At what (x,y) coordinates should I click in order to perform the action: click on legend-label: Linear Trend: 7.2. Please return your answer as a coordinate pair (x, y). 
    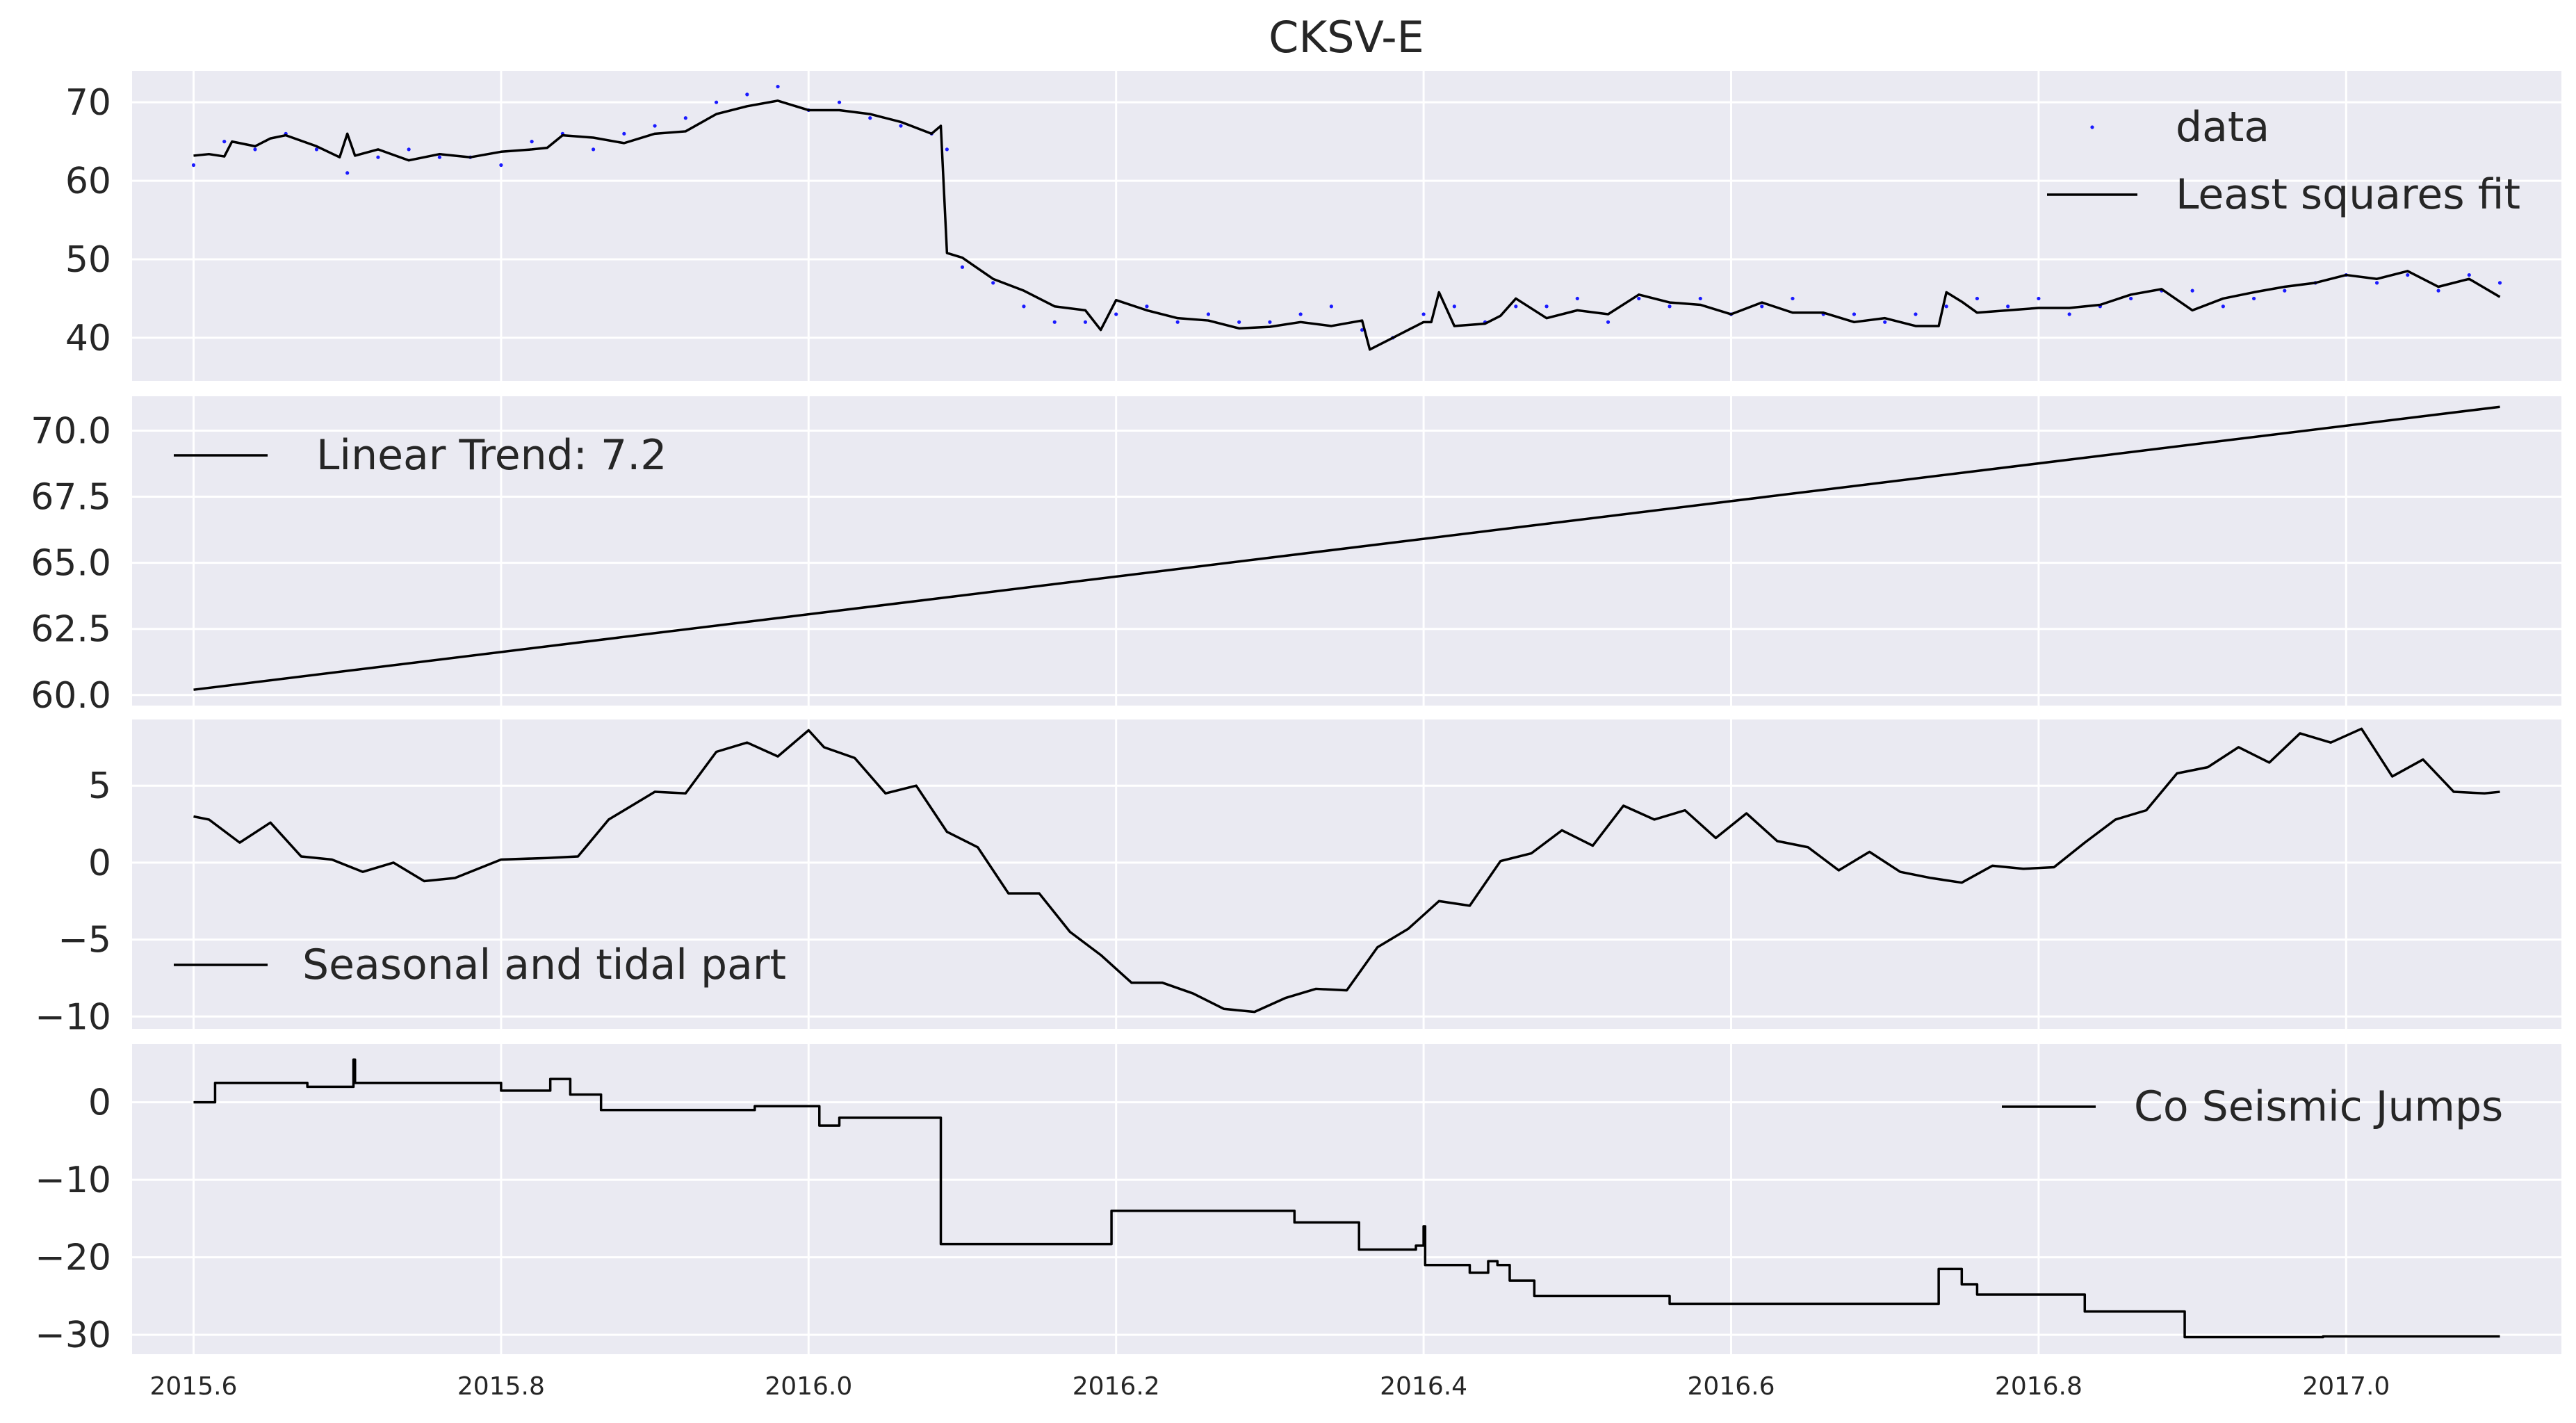
    Looking at the image, I should click on (492, 455).